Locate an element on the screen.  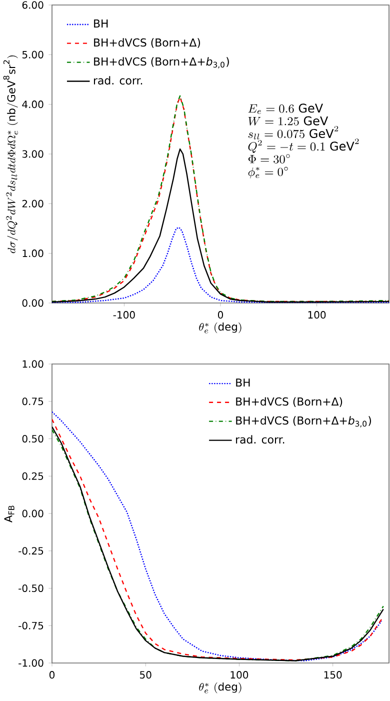
y-tick-label: -0.75 is located at coordinates (31, 626).